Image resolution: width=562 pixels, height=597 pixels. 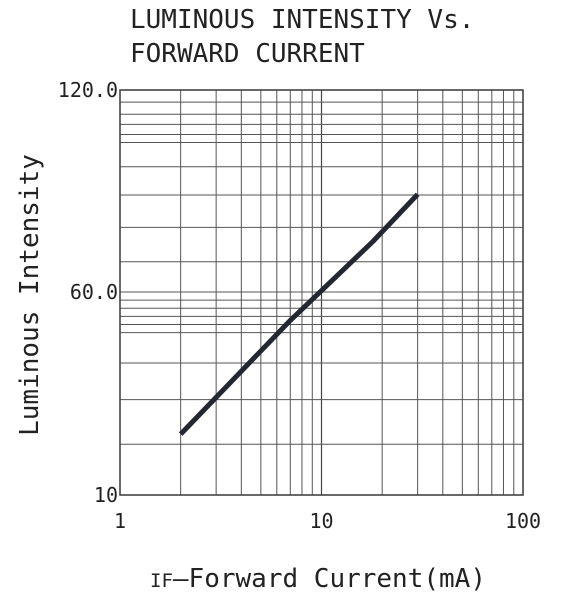 What do you see at coordinates (247, 54) in the screenshot?
I see `chart-title-line-2: FORWARD CURRENT` at bounding box center [247, 54].